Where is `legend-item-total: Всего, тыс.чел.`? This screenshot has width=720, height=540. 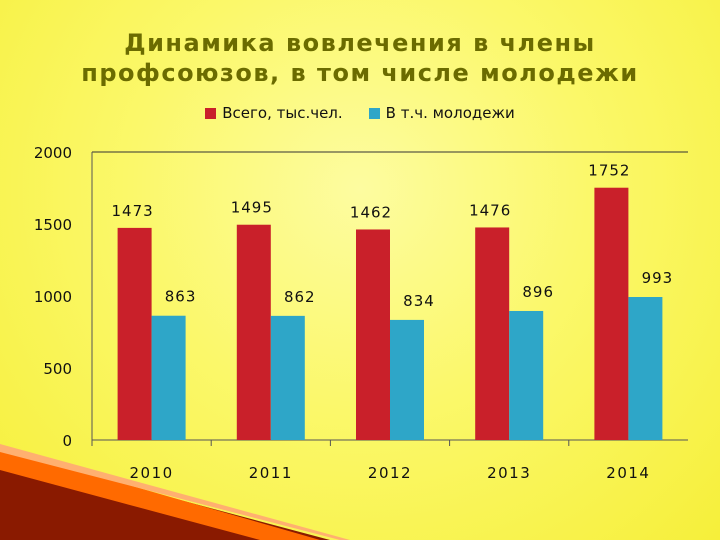
legend-item-total: Всего, тыс.чел. is located at coordinates (274, 113).